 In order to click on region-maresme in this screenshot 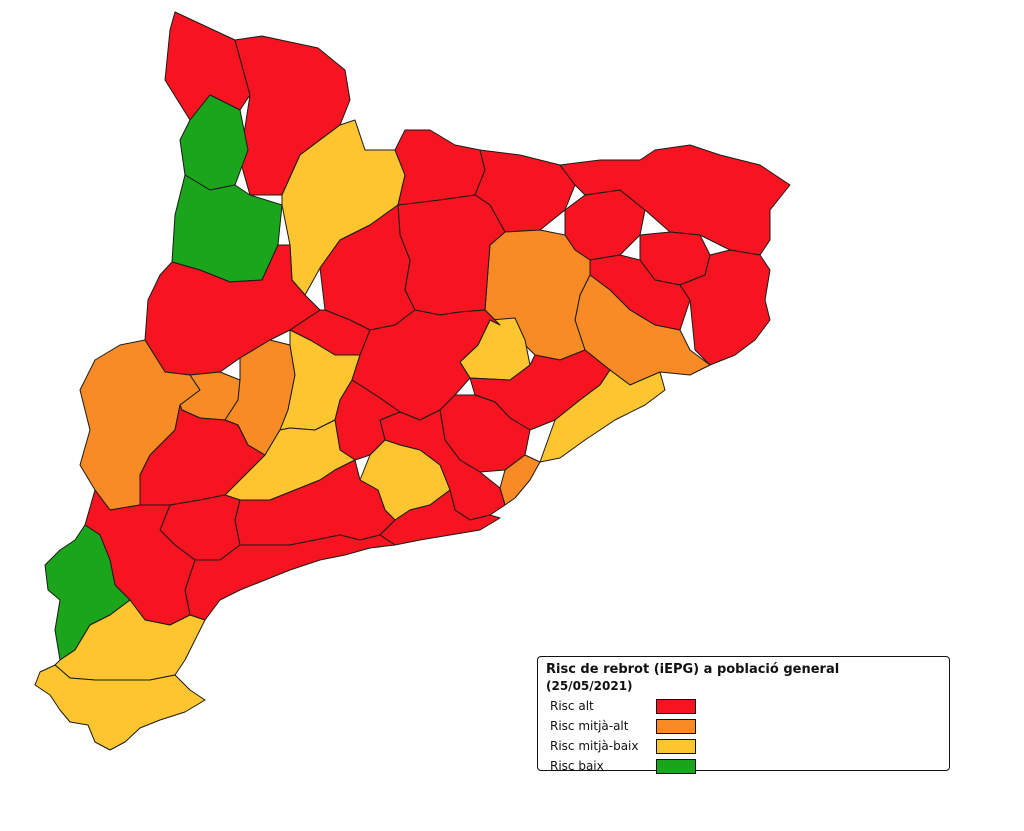, I will do `click(602, 416)`.